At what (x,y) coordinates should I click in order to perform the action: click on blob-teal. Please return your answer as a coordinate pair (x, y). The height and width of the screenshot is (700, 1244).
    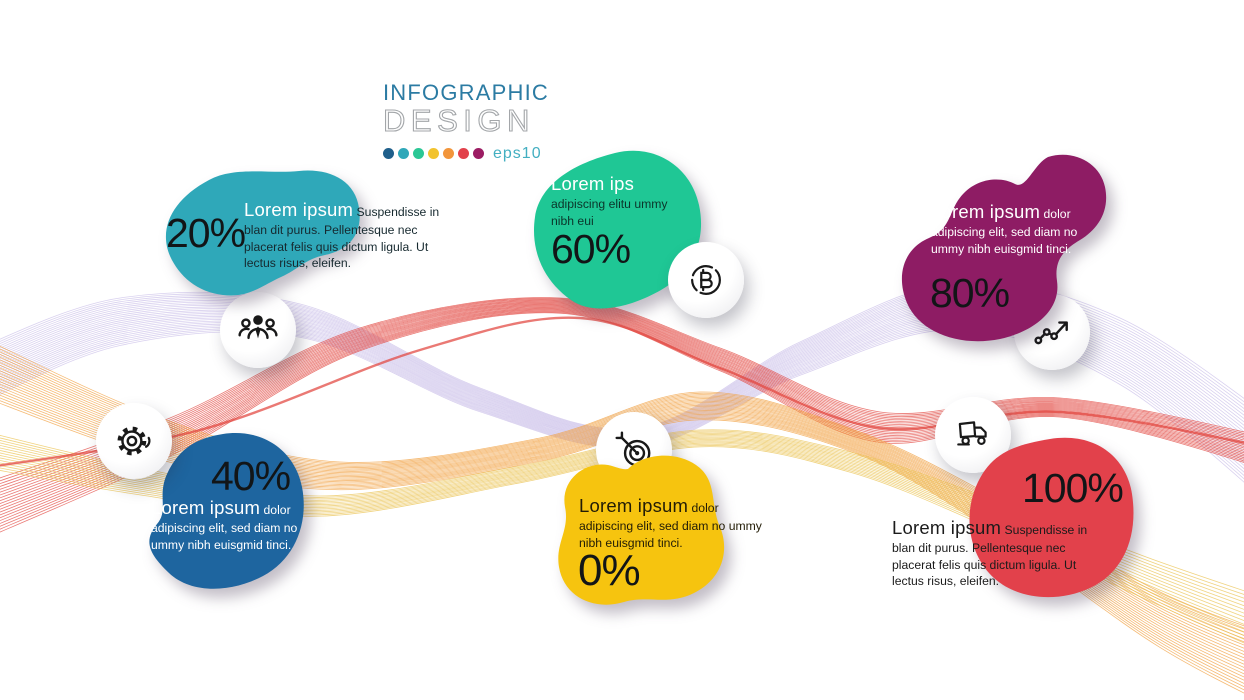
    Looking at the image, I should click on (262, 233).